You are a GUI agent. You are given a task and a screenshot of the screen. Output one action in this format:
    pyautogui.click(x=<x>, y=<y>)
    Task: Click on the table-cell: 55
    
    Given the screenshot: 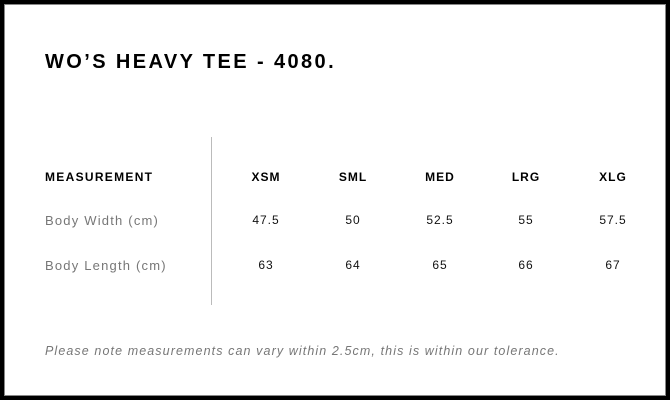 What is the action you would take?
    pyautogui.click(x=526, y=220)
    